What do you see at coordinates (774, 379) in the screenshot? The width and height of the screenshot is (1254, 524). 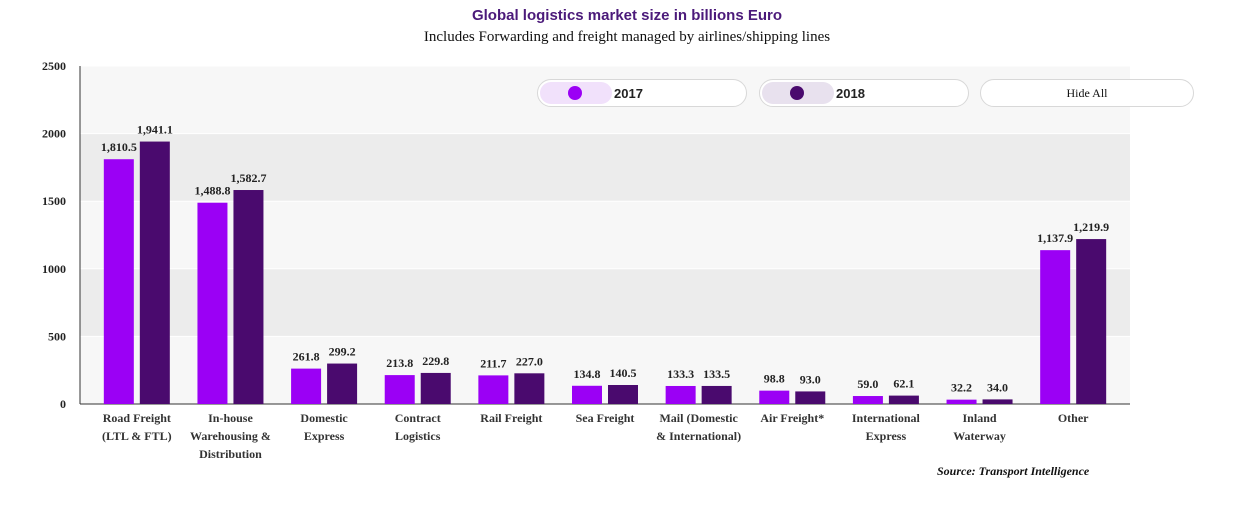 I see `data-label: 98.8` at bounding box center [774, 379].